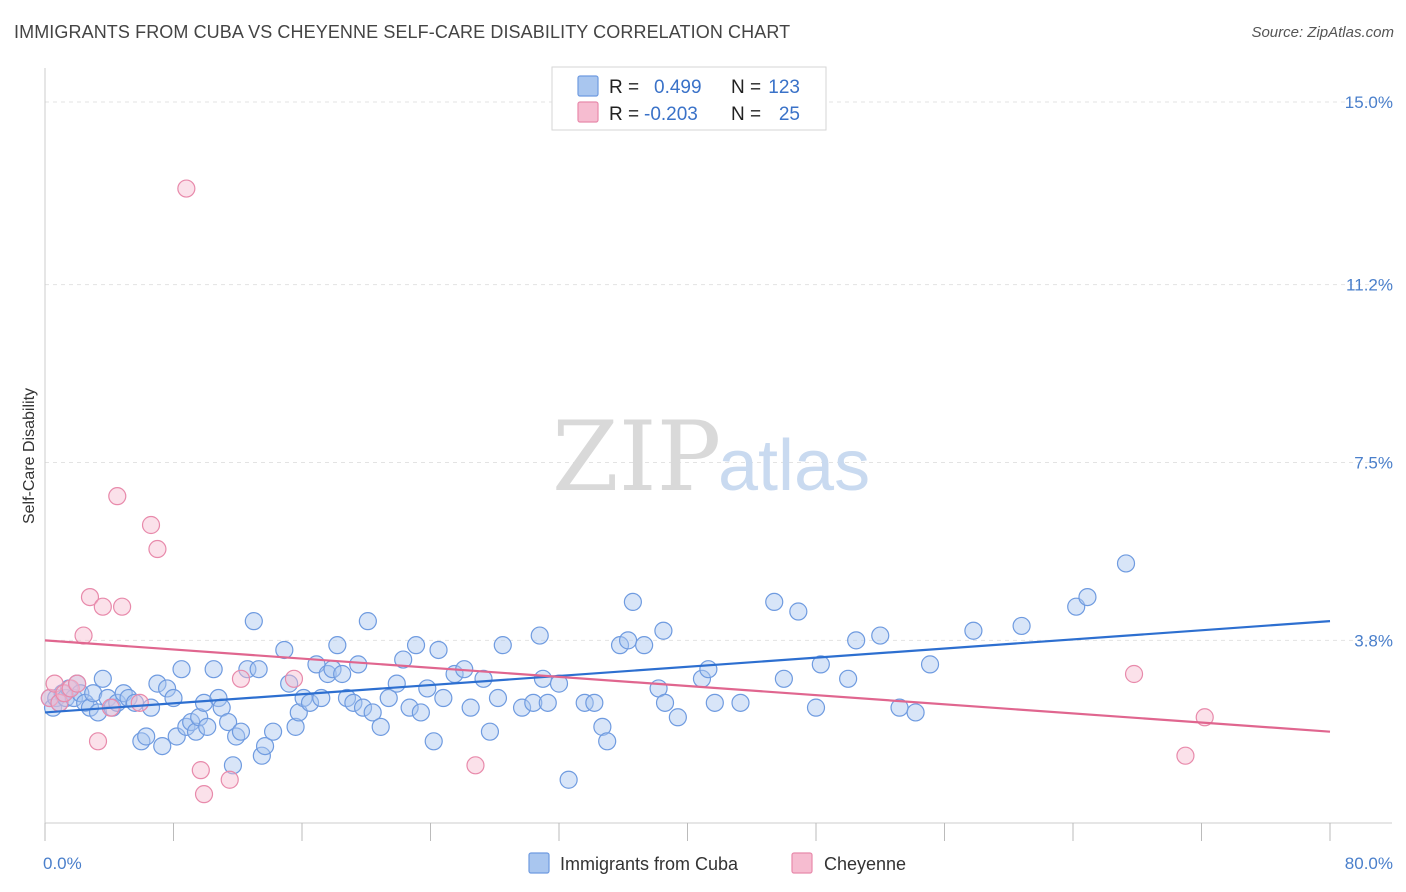 This screenshot has width=1406, height=892. I want to click on x-tick-label: 80.0%, so click(1369, 863).